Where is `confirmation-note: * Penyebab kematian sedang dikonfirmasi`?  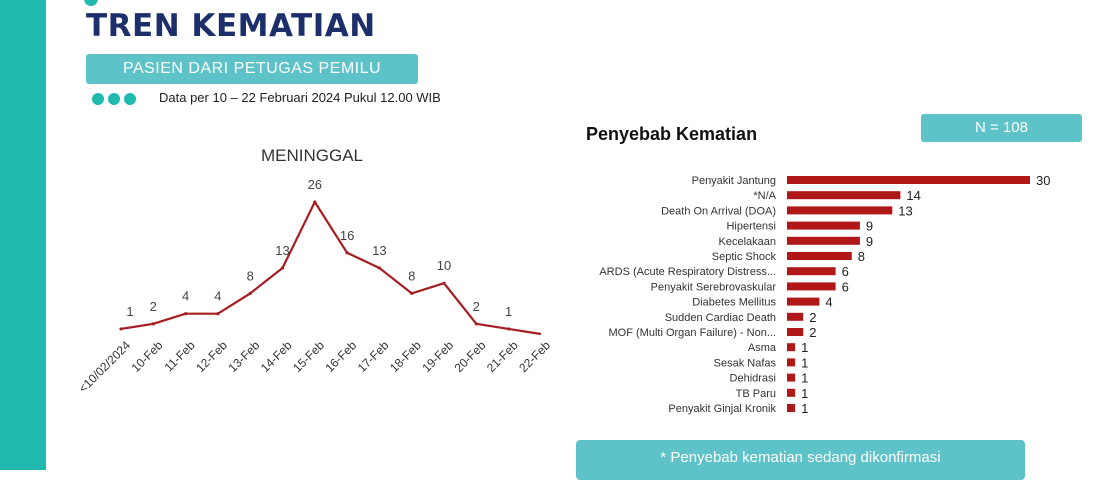 confirmation-note: * Penyebab kematian sedang dikonfirmasi is located at coordinates (800, 460).